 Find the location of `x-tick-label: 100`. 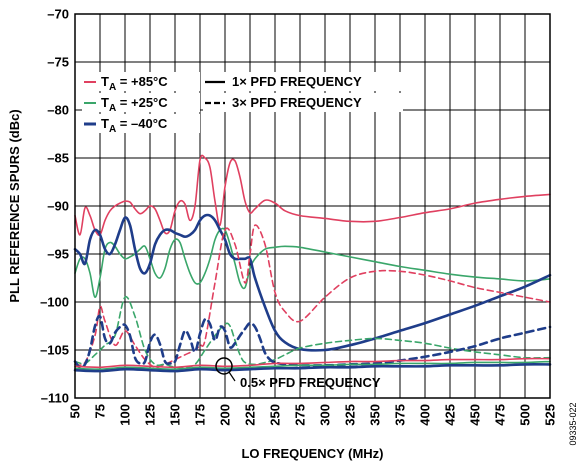

x-tick-label: 100 is located at coordinates (125, 415).